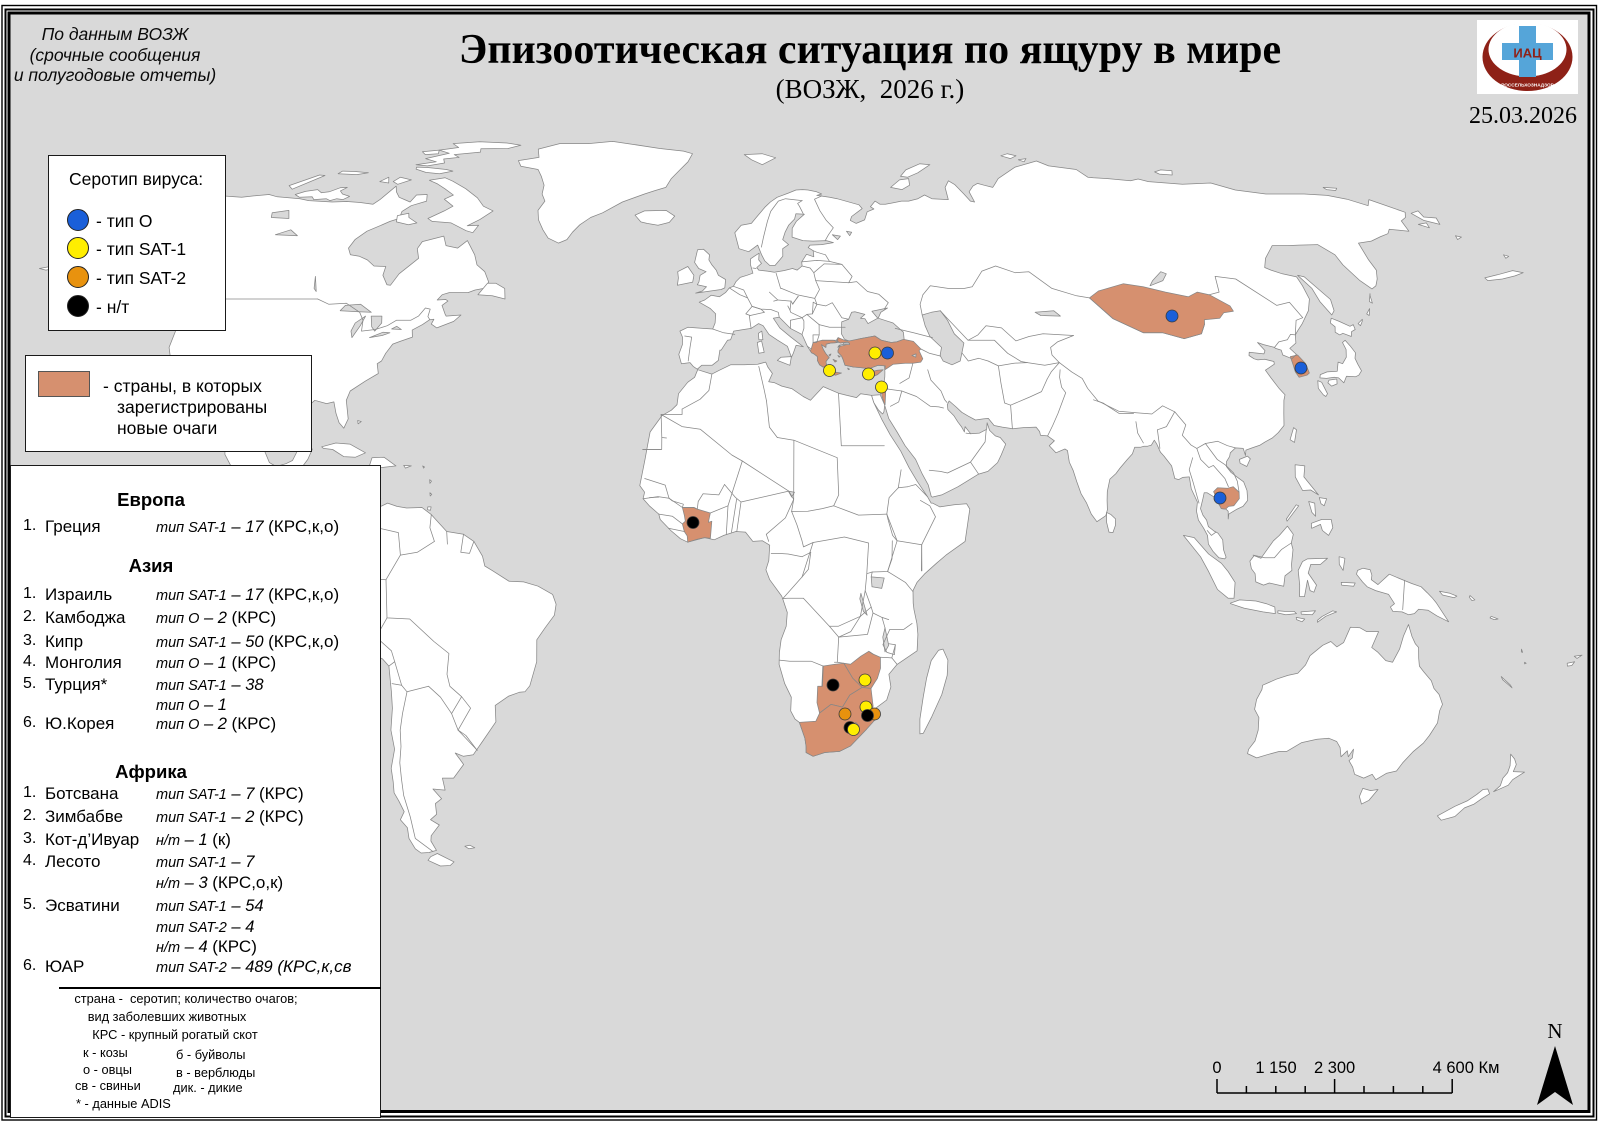  What do you see at coordinates (1275, 1068) in the screenshot?
I see `svg-text: 1 150` at bounding box center [1275, 1068].